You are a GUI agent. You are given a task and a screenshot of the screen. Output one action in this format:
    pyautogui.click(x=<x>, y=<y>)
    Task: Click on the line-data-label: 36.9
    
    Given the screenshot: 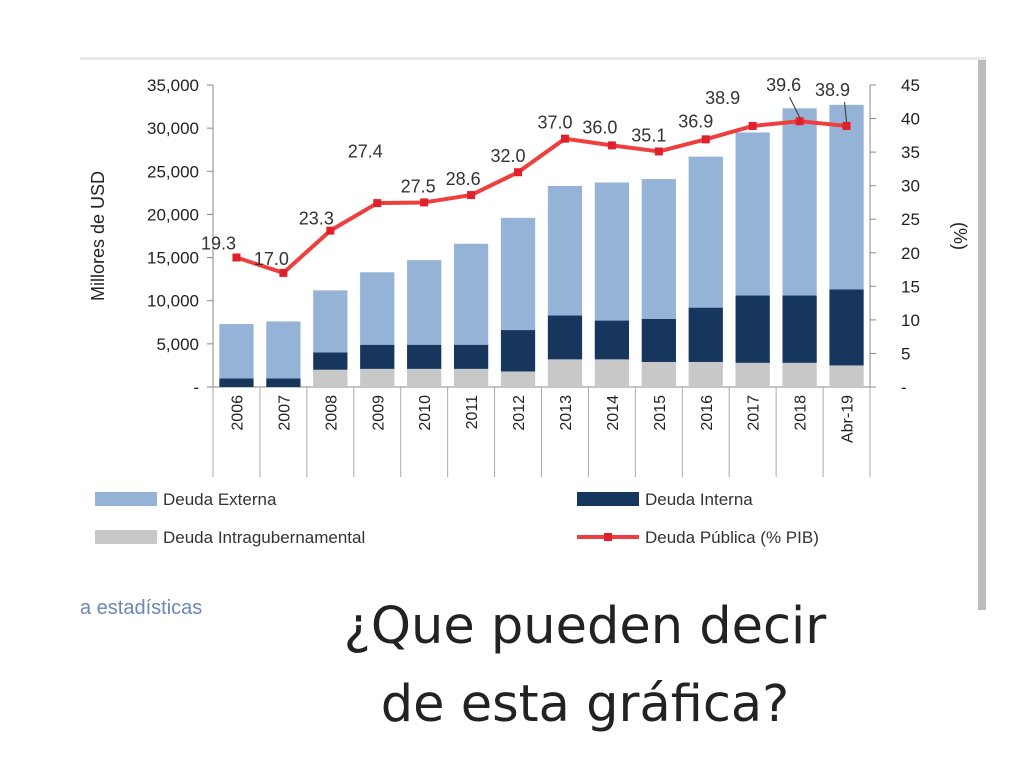 What is the action you would take?
    pyautogui.click(x=695, y=121)
    